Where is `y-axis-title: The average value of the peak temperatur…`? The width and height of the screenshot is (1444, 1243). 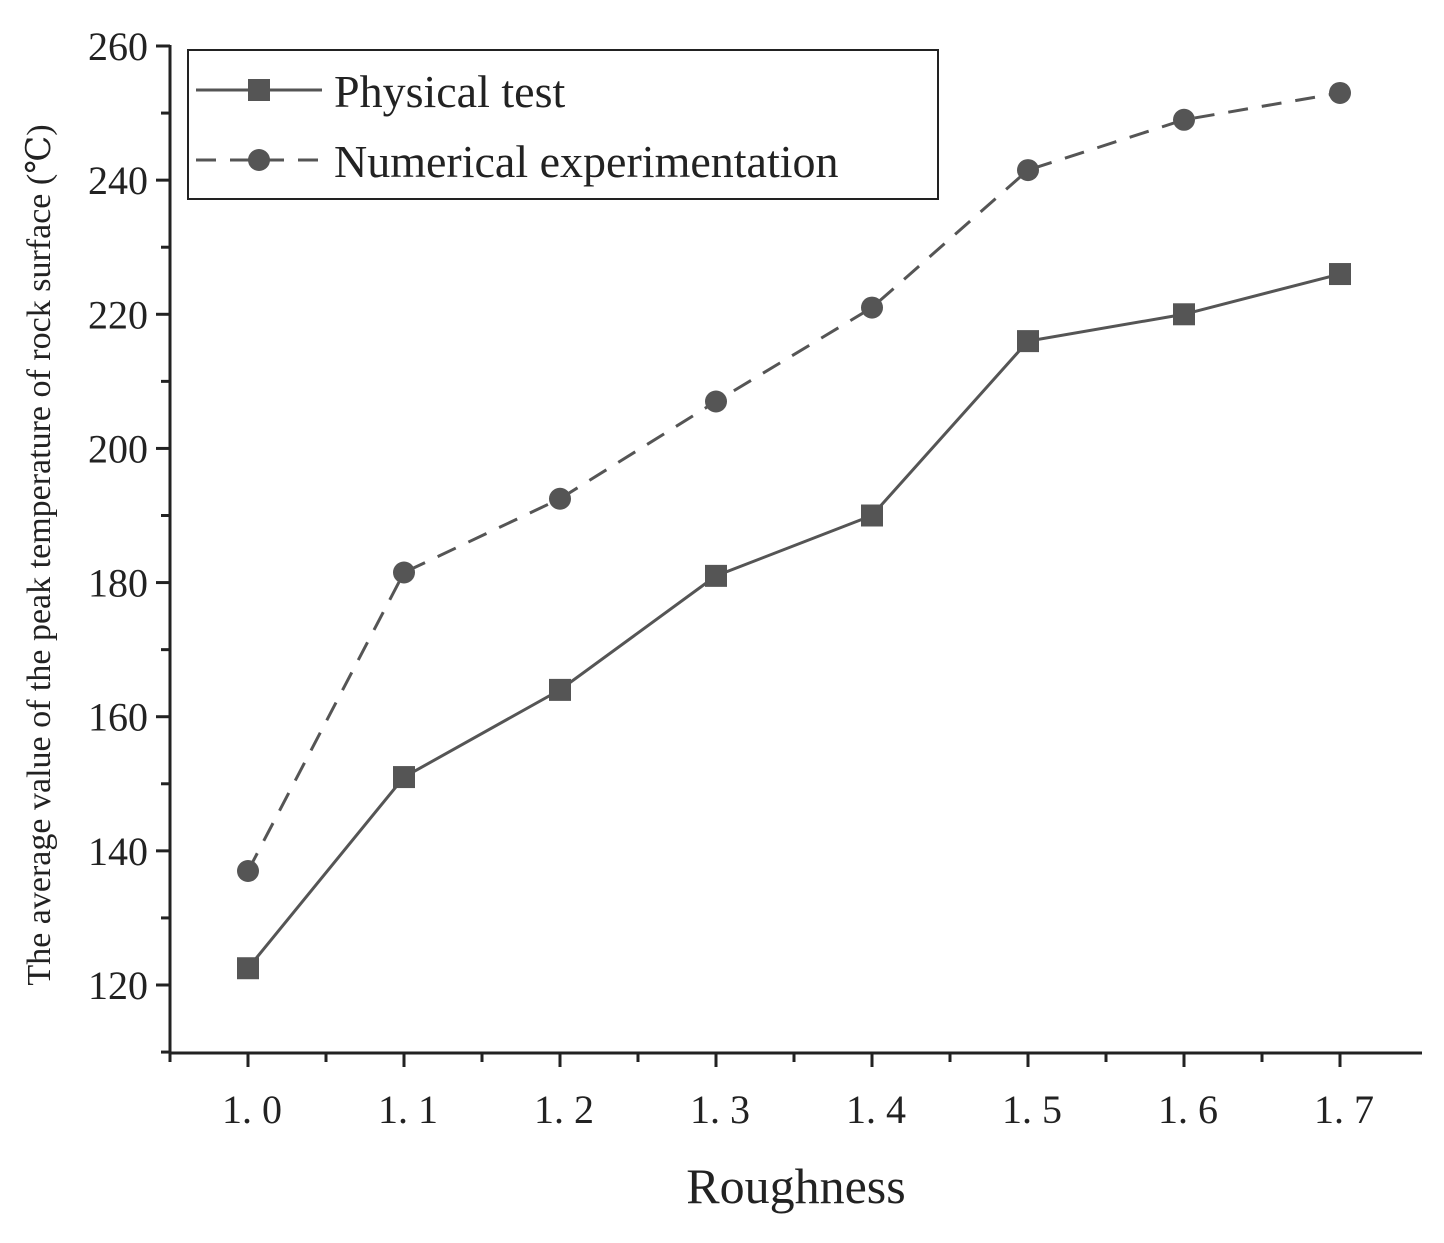
y-axis-title: The average value of the peak temperatur… is located at coordinates (39, 554).